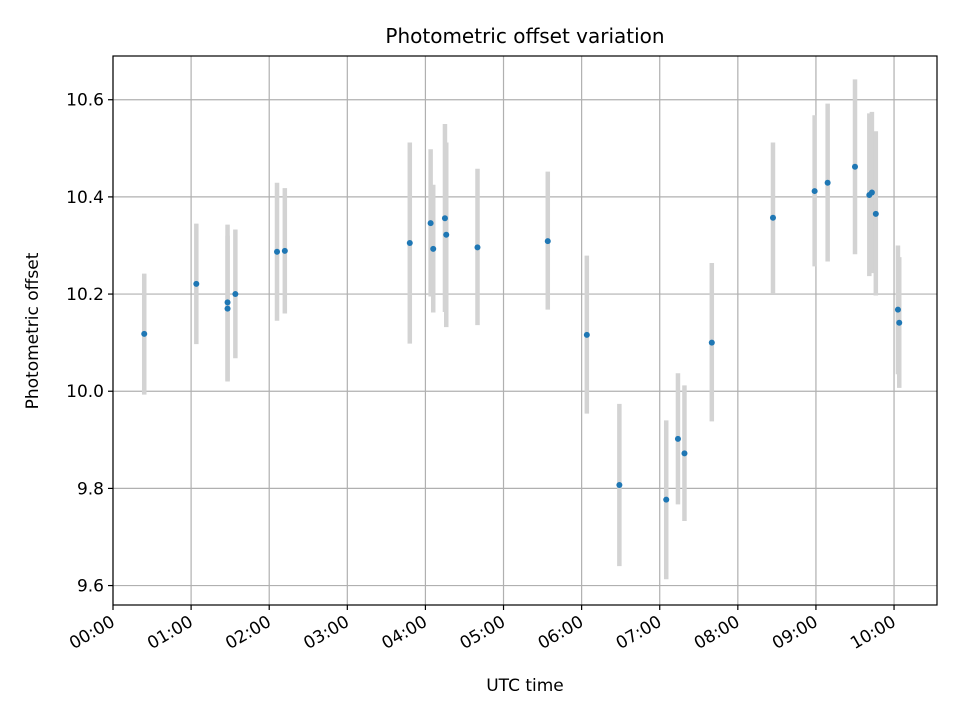  Describe the element at coordinates (326, 633) in the screenshot. I see `x-tick-label: 03:00` at that location.